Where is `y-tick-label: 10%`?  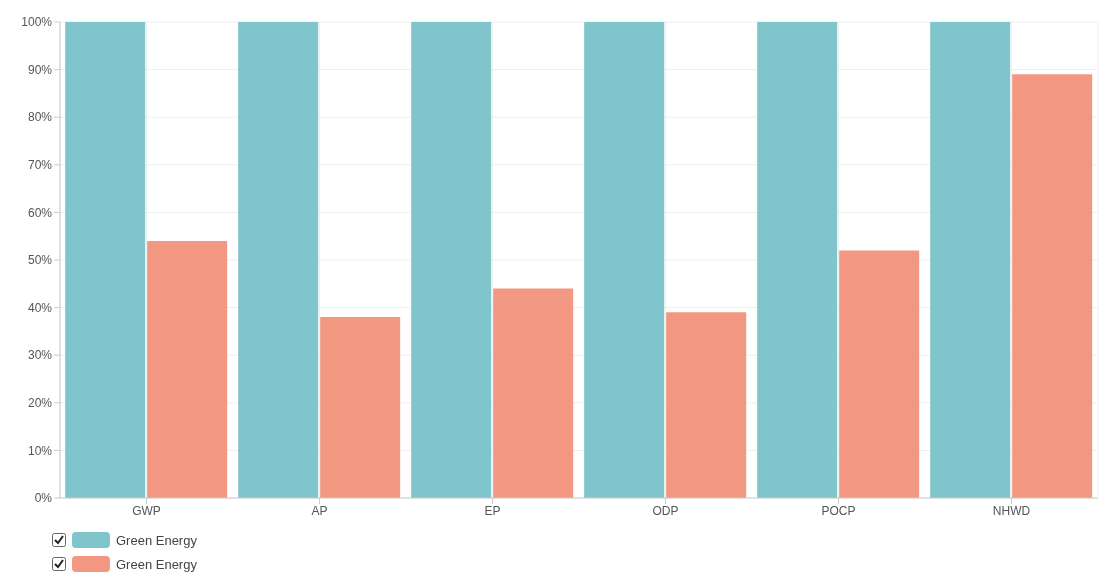 y-tick-label: 10% is located at coordinates (40, 450).